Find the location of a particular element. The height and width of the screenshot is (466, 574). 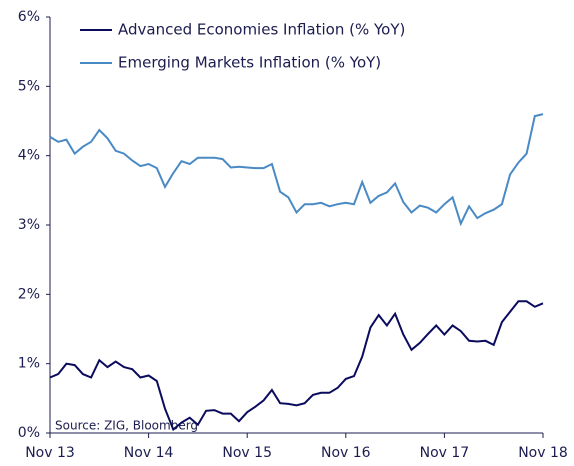

x-tick-label: Nov 13 is located at coordinates (50, 453).